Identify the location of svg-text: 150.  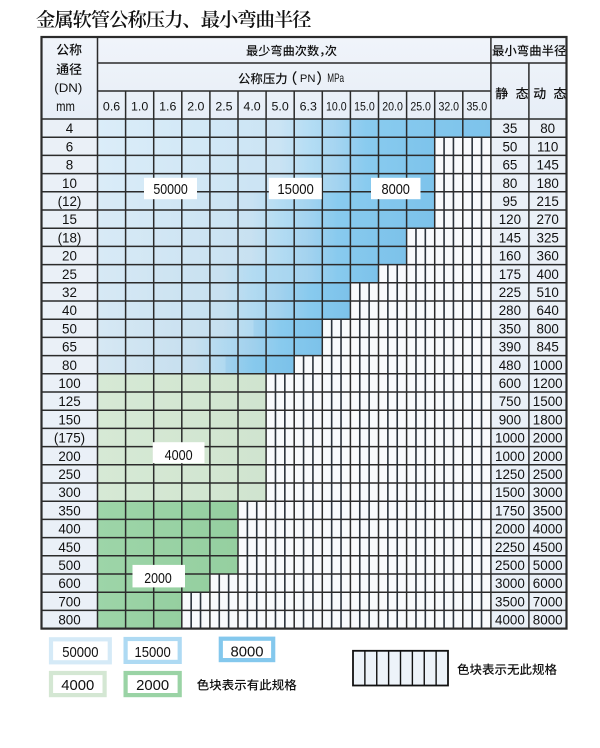
(69, 419).